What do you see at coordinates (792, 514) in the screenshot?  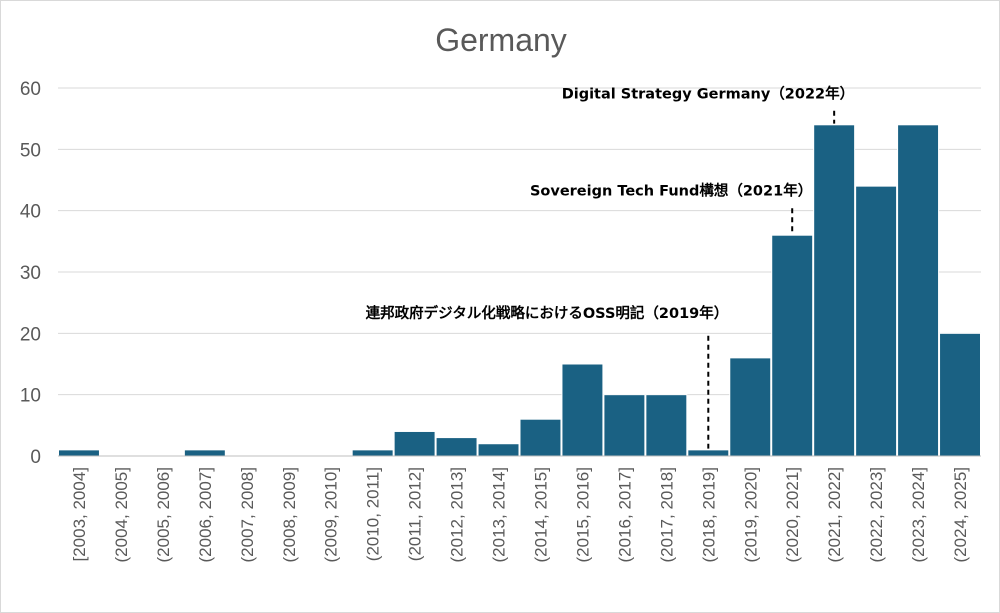 I see `x-tick-label: (2020, 2021]` at bounding box center [792, 514].